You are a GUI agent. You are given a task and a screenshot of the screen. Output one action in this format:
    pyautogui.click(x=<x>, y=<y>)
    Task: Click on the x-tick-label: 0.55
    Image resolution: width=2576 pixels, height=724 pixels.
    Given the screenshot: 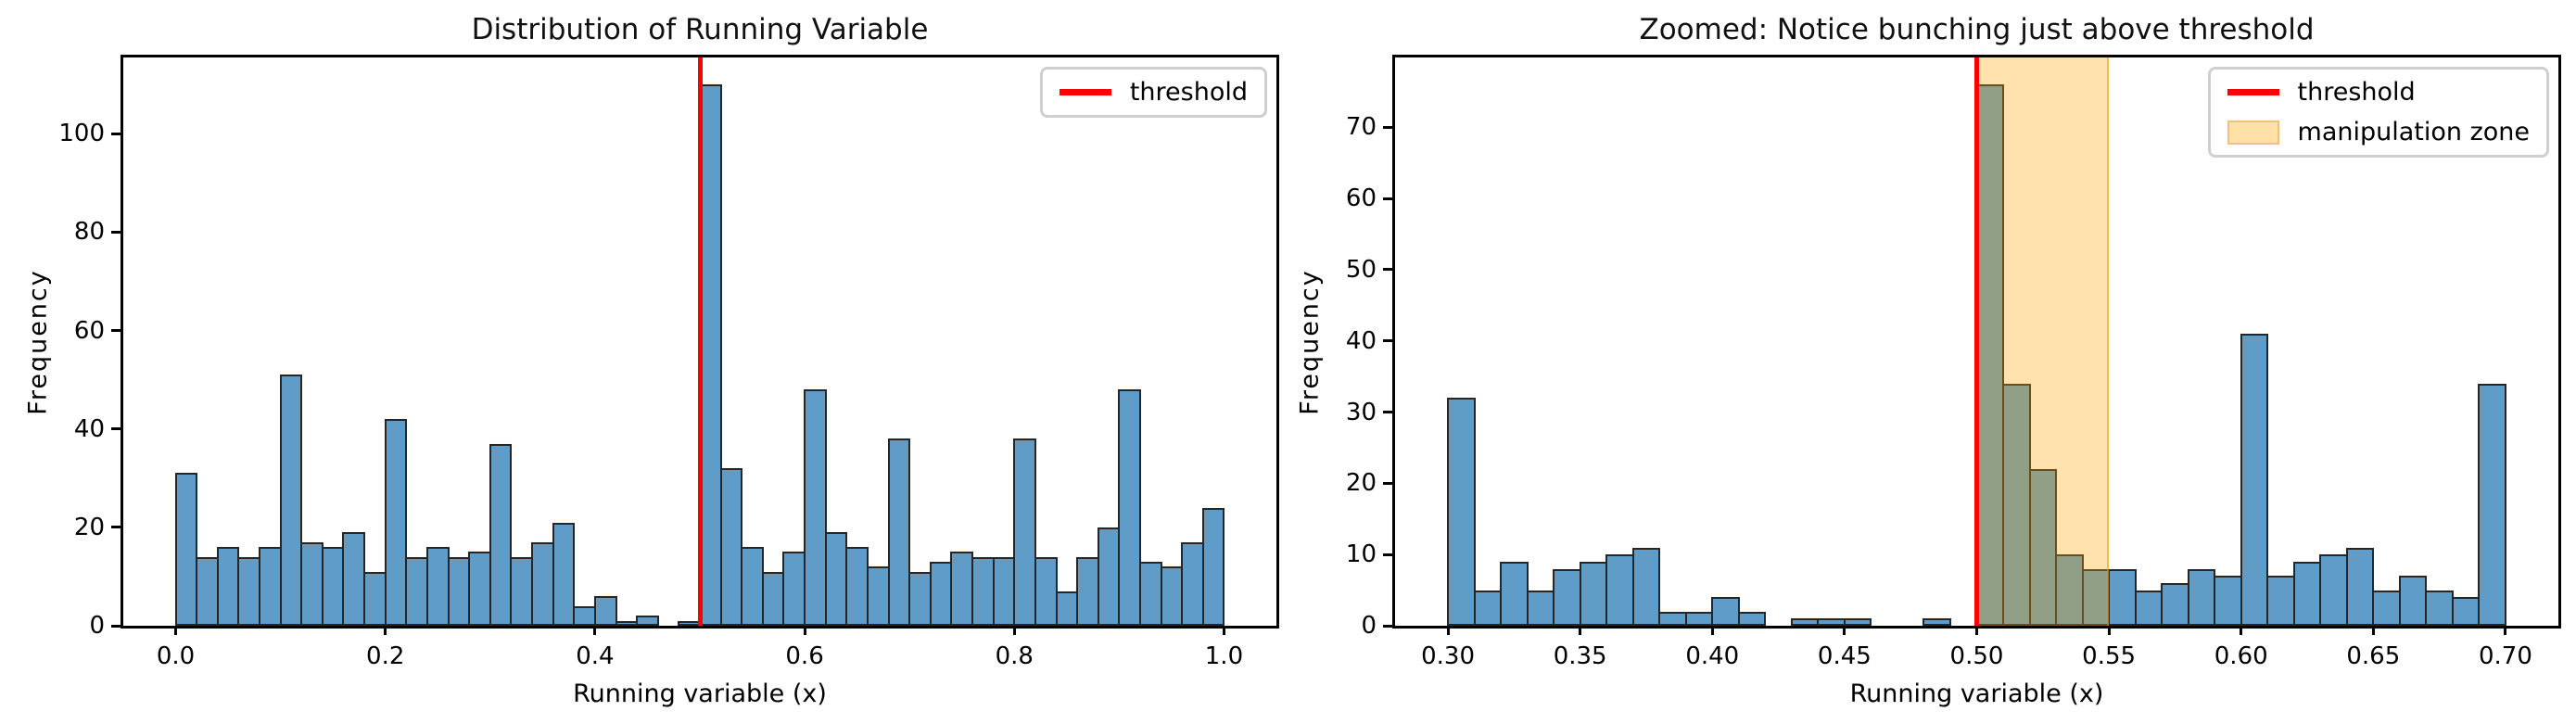 What is the action you would take?
    pyautogui.click(x=2109, y=656)
    